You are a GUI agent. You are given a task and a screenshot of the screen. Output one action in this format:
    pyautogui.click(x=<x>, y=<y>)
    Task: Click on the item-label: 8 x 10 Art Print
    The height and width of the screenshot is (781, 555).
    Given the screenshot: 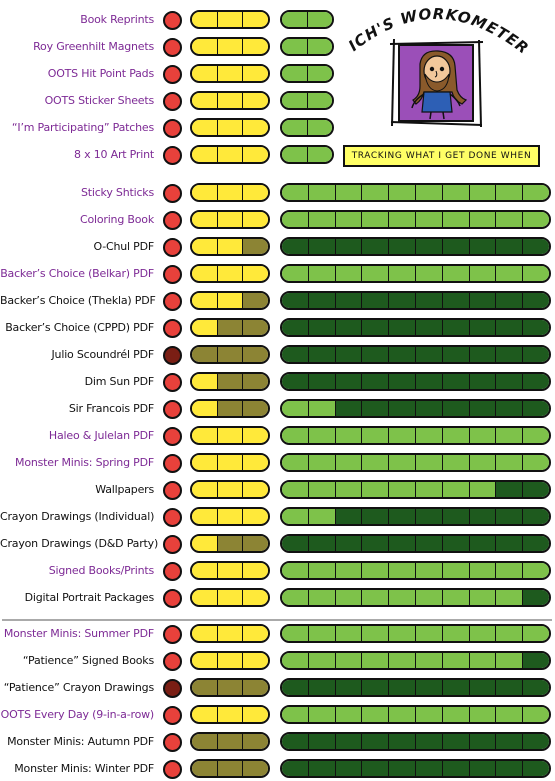 What is the action you would take?
    pyautogui.click(x=114, y=154)
    